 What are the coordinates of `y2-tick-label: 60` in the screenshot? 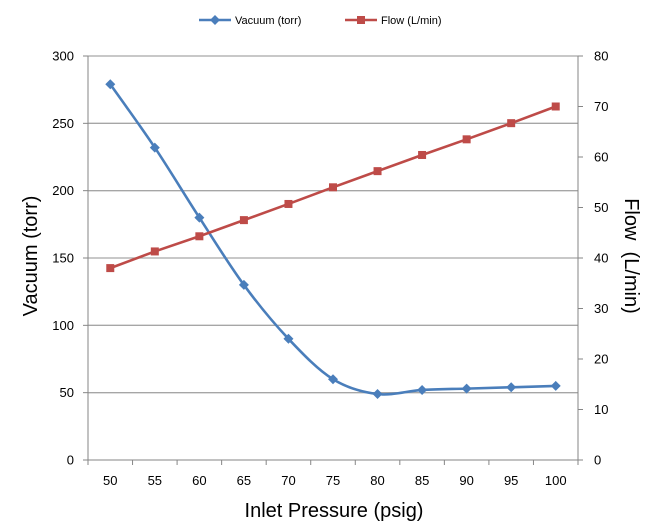 It's located at (601, 157).